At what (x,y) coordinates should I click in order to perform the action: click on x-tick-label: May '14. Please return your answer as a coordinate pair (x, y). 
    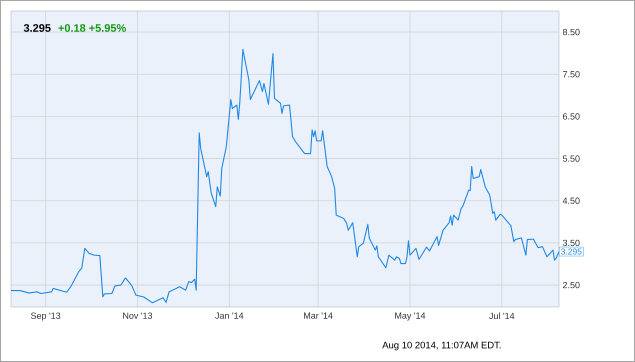
    Looking at the image, I should click on (410, 316).